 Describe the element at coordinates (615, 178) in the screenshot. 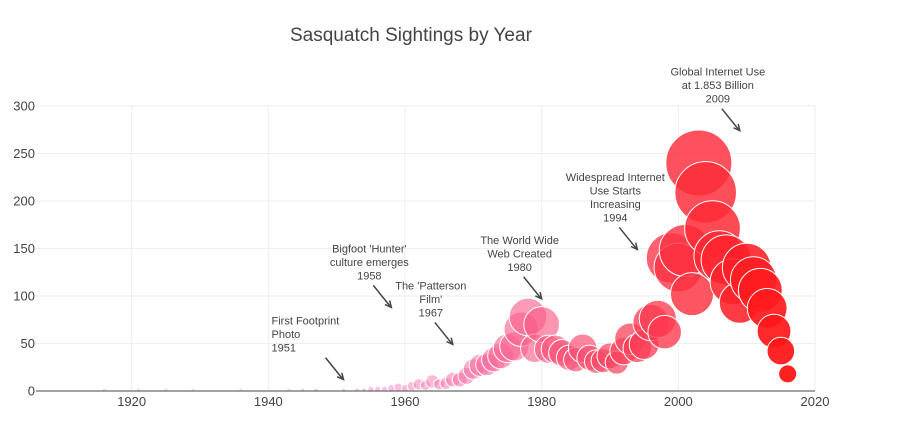

I see `annotation-text: Widespread Internet` at that location.